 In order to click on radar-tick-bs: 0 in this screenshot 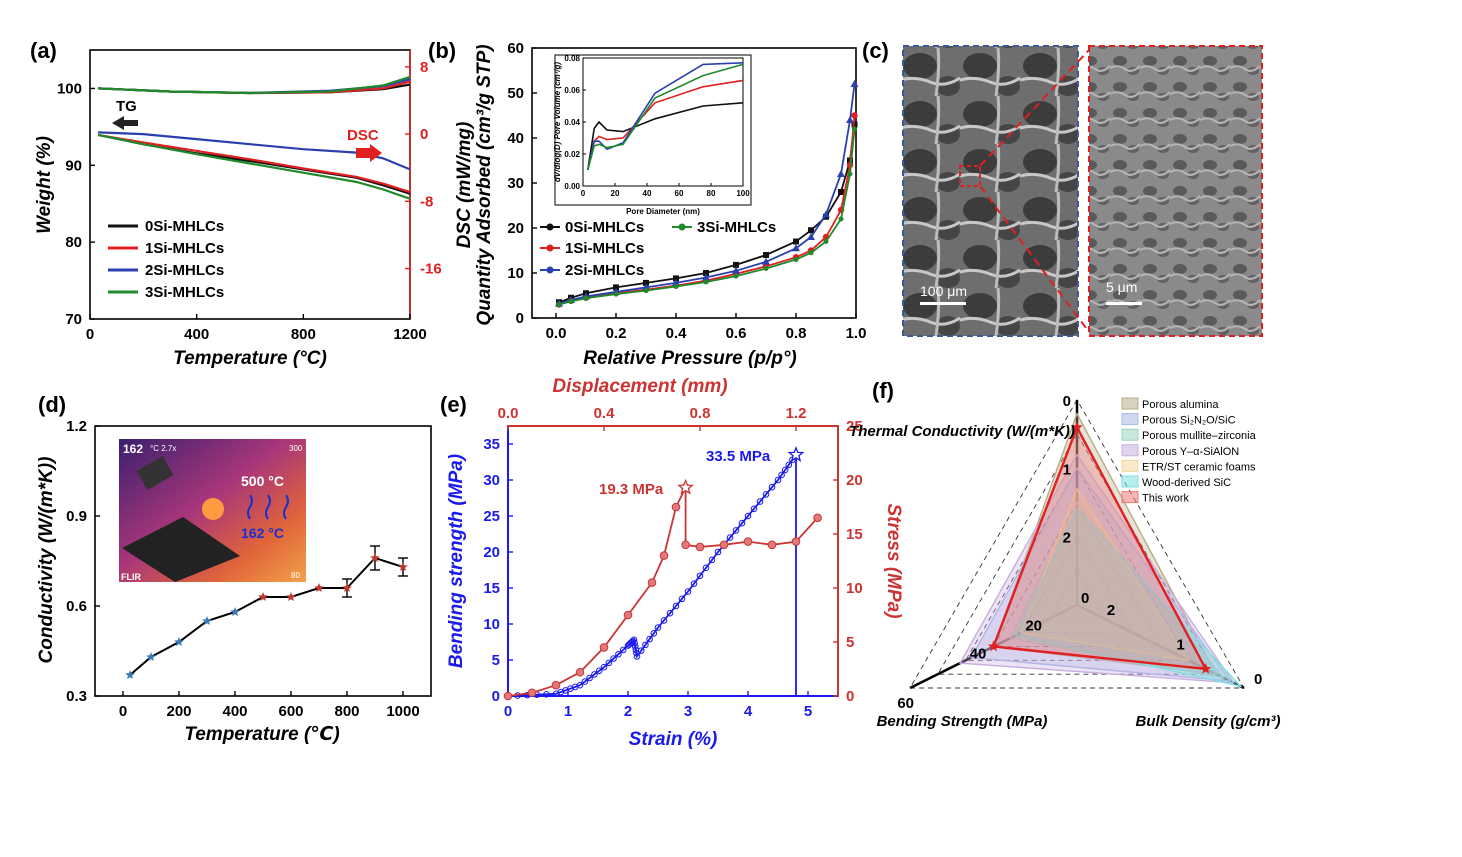, I will do `click(1085, 598)`.